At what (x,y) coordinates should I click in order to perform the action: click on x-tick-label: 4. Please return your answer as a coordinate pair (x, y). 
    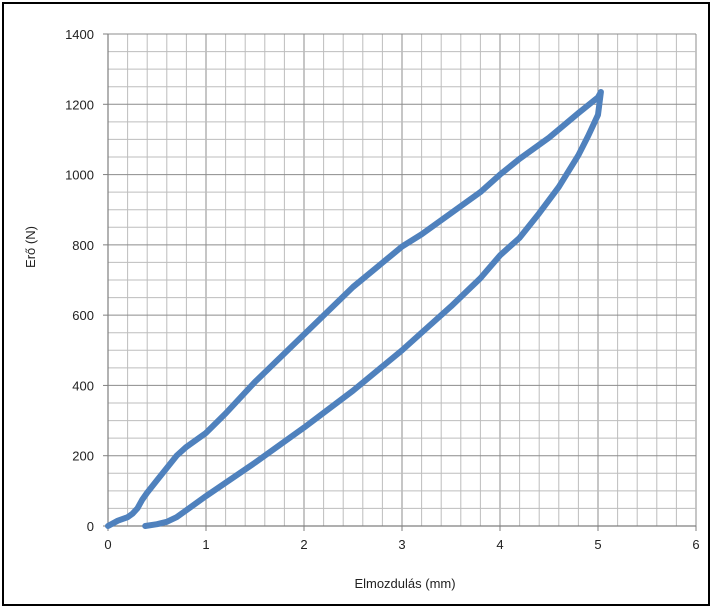
    Looking at the image, I should click on (499, 544).